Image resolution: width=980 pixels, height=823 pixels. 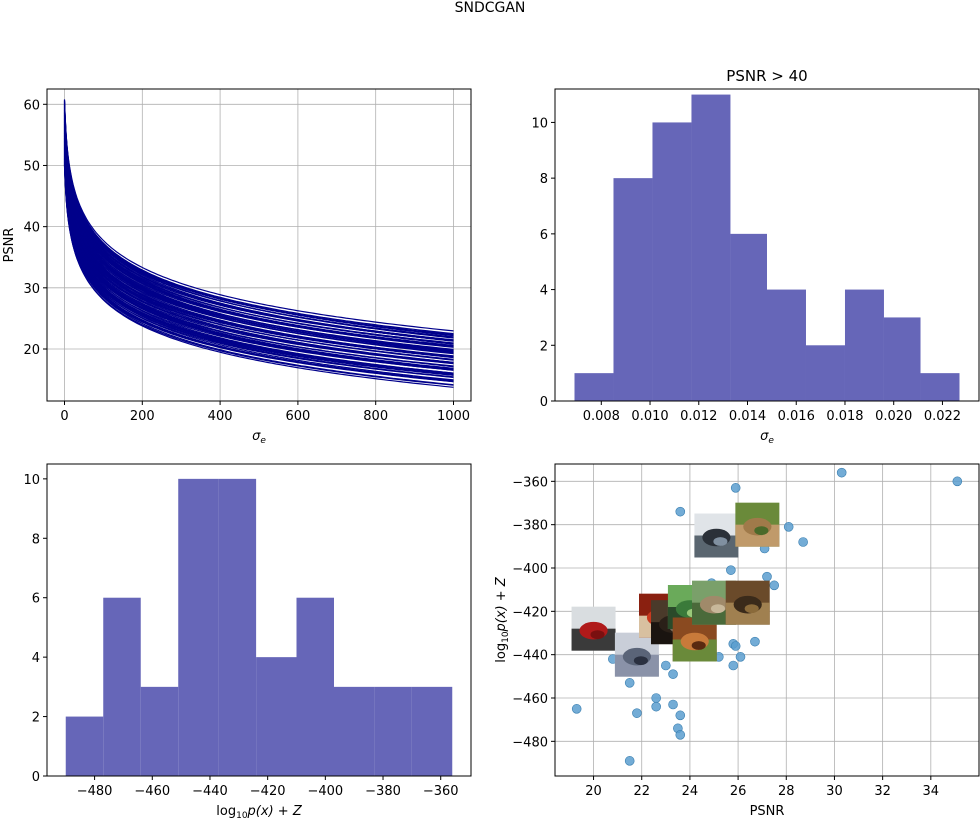 What do you see at coordinates (882, 791) in the screenshot?
I see `x-tick-label: 32` at bounding box center [882, 791].